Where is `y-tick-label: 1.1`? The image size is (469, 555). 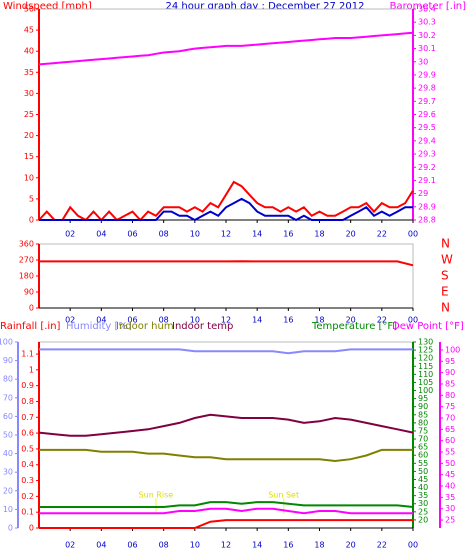 y-tick-label: 1.1 is located at coordinates (27, 354).